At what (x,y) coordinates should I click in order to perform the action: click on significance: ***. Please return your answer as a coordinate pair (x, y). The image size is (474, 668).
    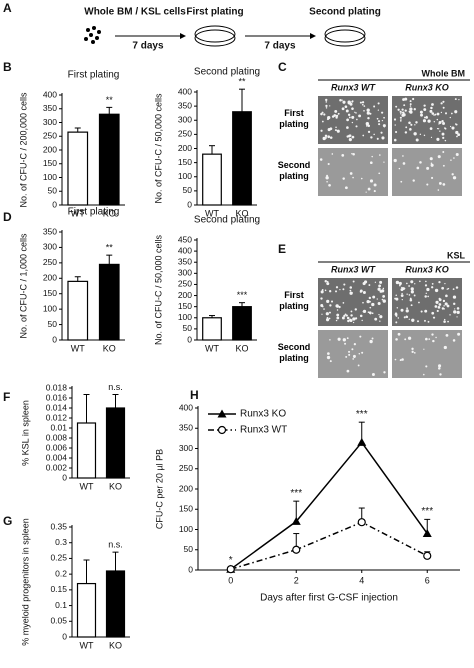
    Looking at the image, I should click on (362, 414).